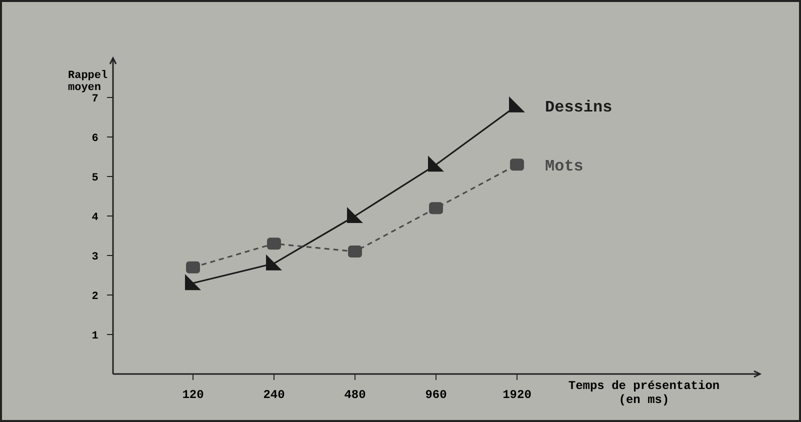 The height and width of the screenshot is (422, 801). What do you see at coordinates (95, 99) in the screenshot?
I see `y-tick-label: 7` at bounding box center [95, 99].